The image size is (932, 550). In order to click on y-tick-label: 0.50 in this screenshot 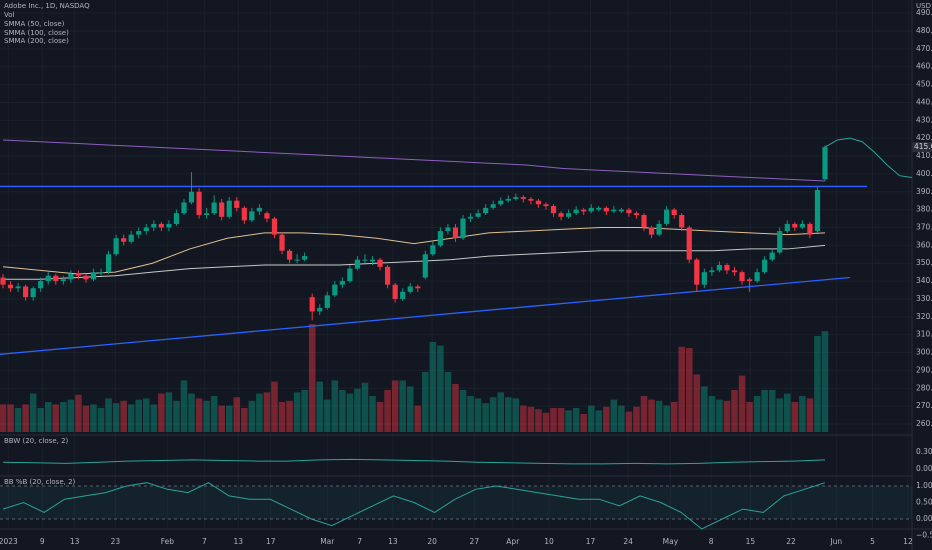, I will do `click(924, 502)`.